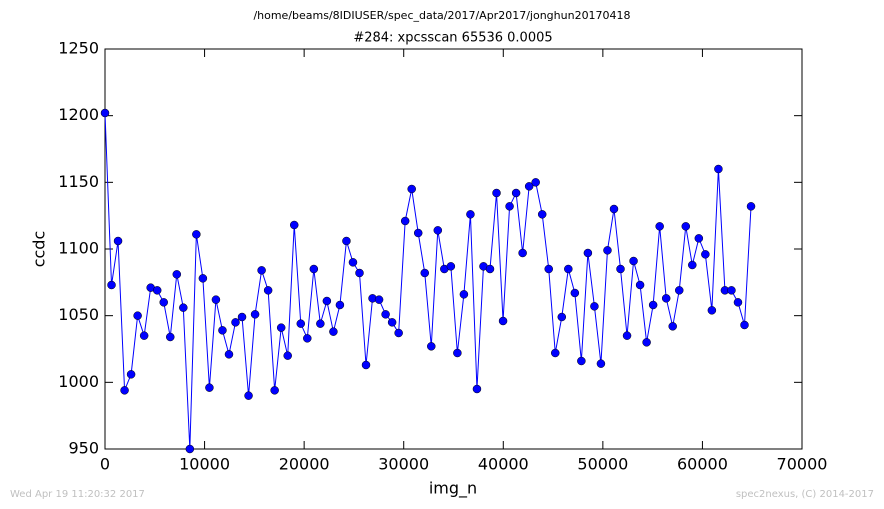 This screenshot has width=884, height=509. I want to click on y-axis-label: ccdc, so click(39, 249).